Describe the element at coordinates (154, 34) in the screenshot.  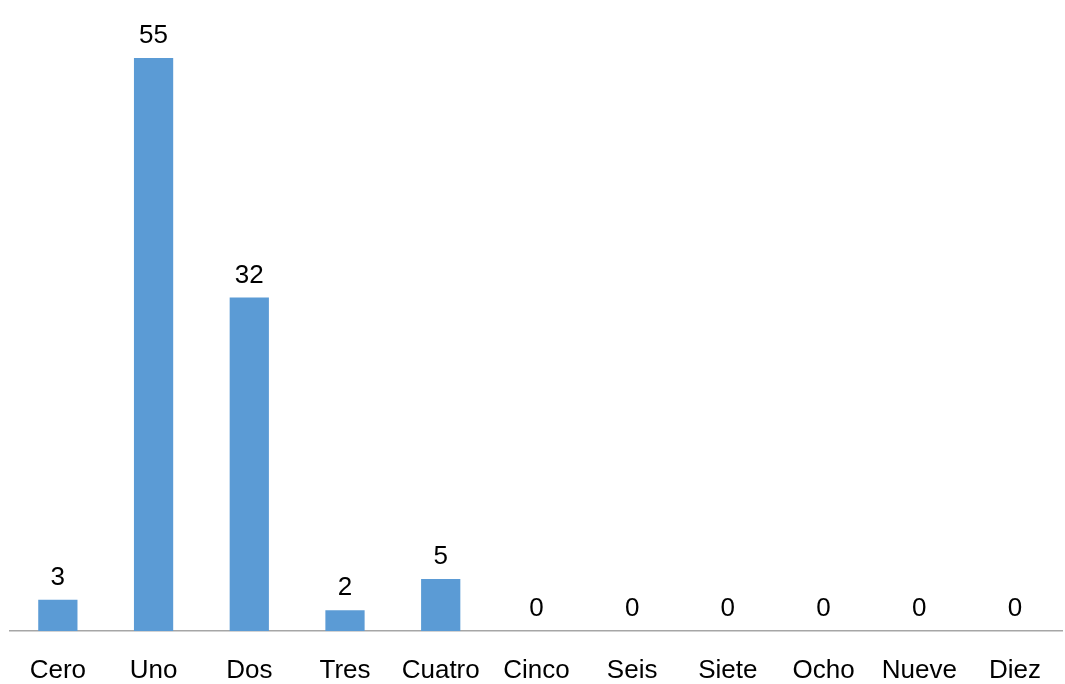
I see `data-label: 55` at that location.